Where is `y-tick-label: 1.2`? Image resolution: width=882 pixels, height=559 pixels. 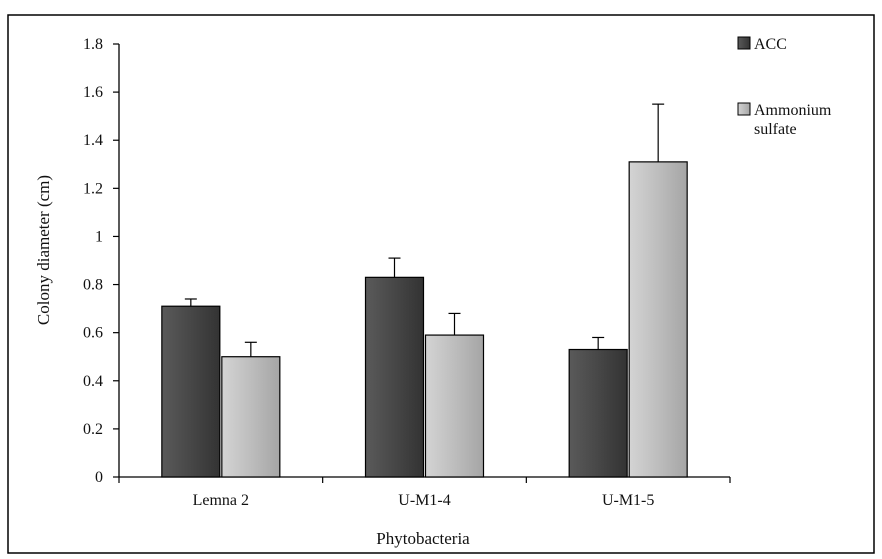 y-tick-label: 1.2 is located at coordinates (93, 188).